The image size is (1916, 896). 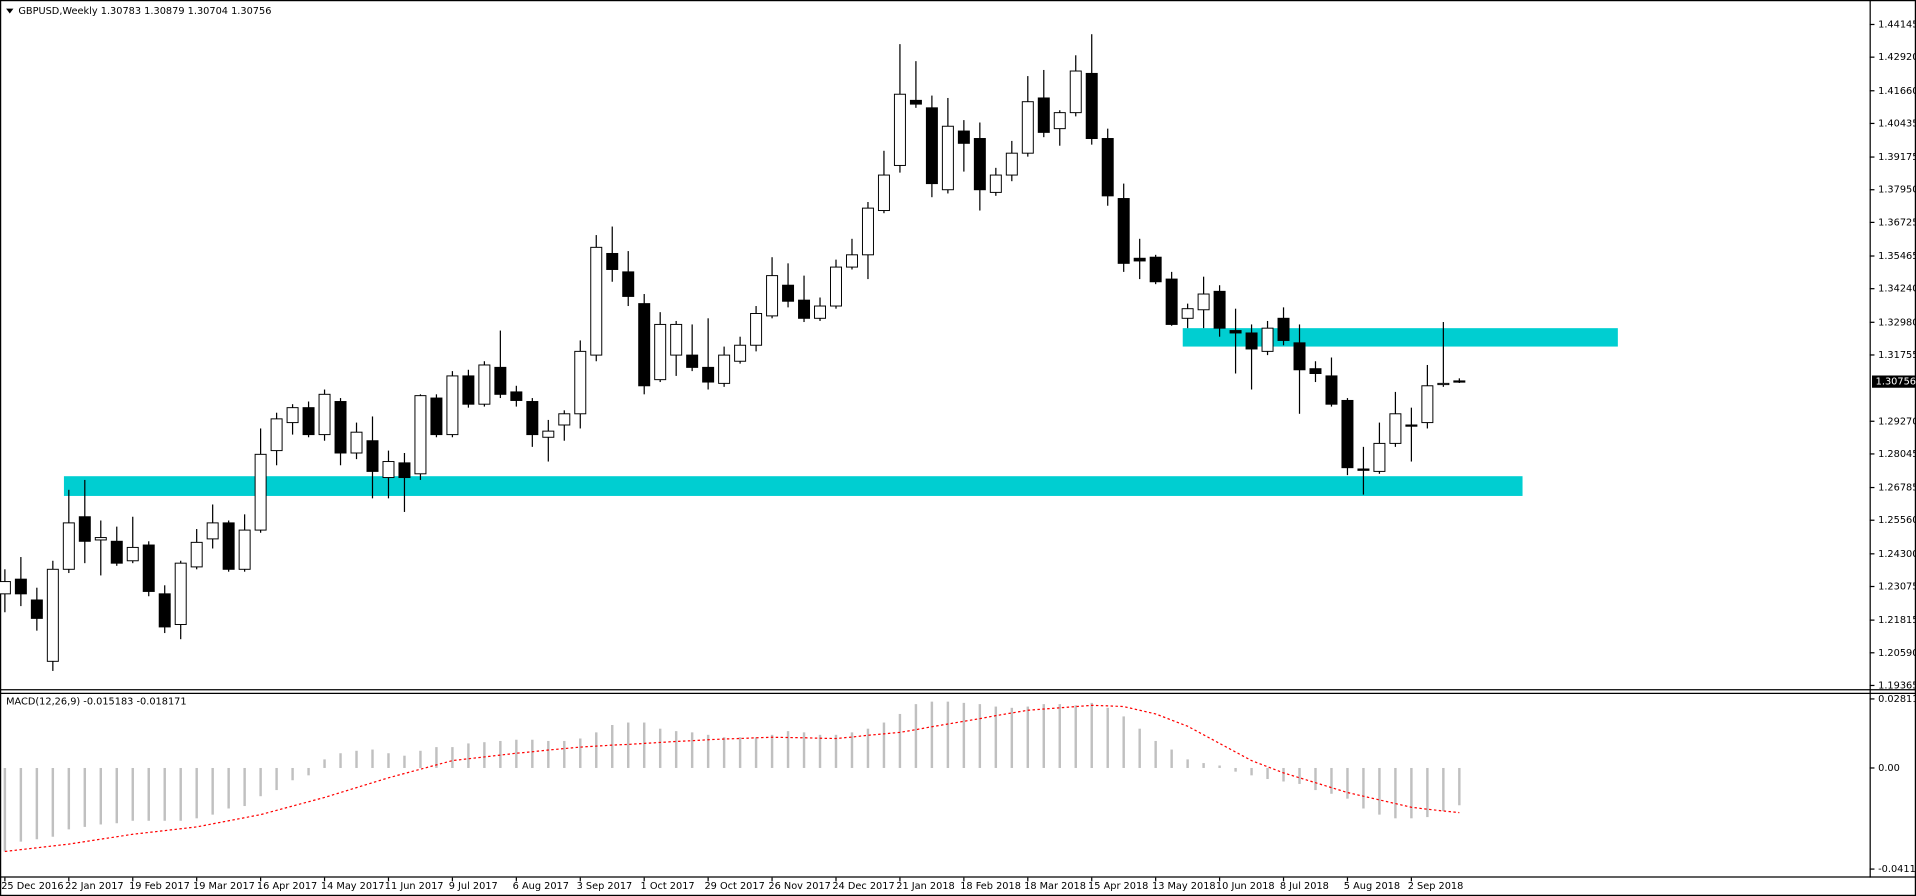 What do you see at coordinates (1897, 190) in the screenshot?
I see `y-tick-label: 1.37950` at bounding box center [1897, 190].